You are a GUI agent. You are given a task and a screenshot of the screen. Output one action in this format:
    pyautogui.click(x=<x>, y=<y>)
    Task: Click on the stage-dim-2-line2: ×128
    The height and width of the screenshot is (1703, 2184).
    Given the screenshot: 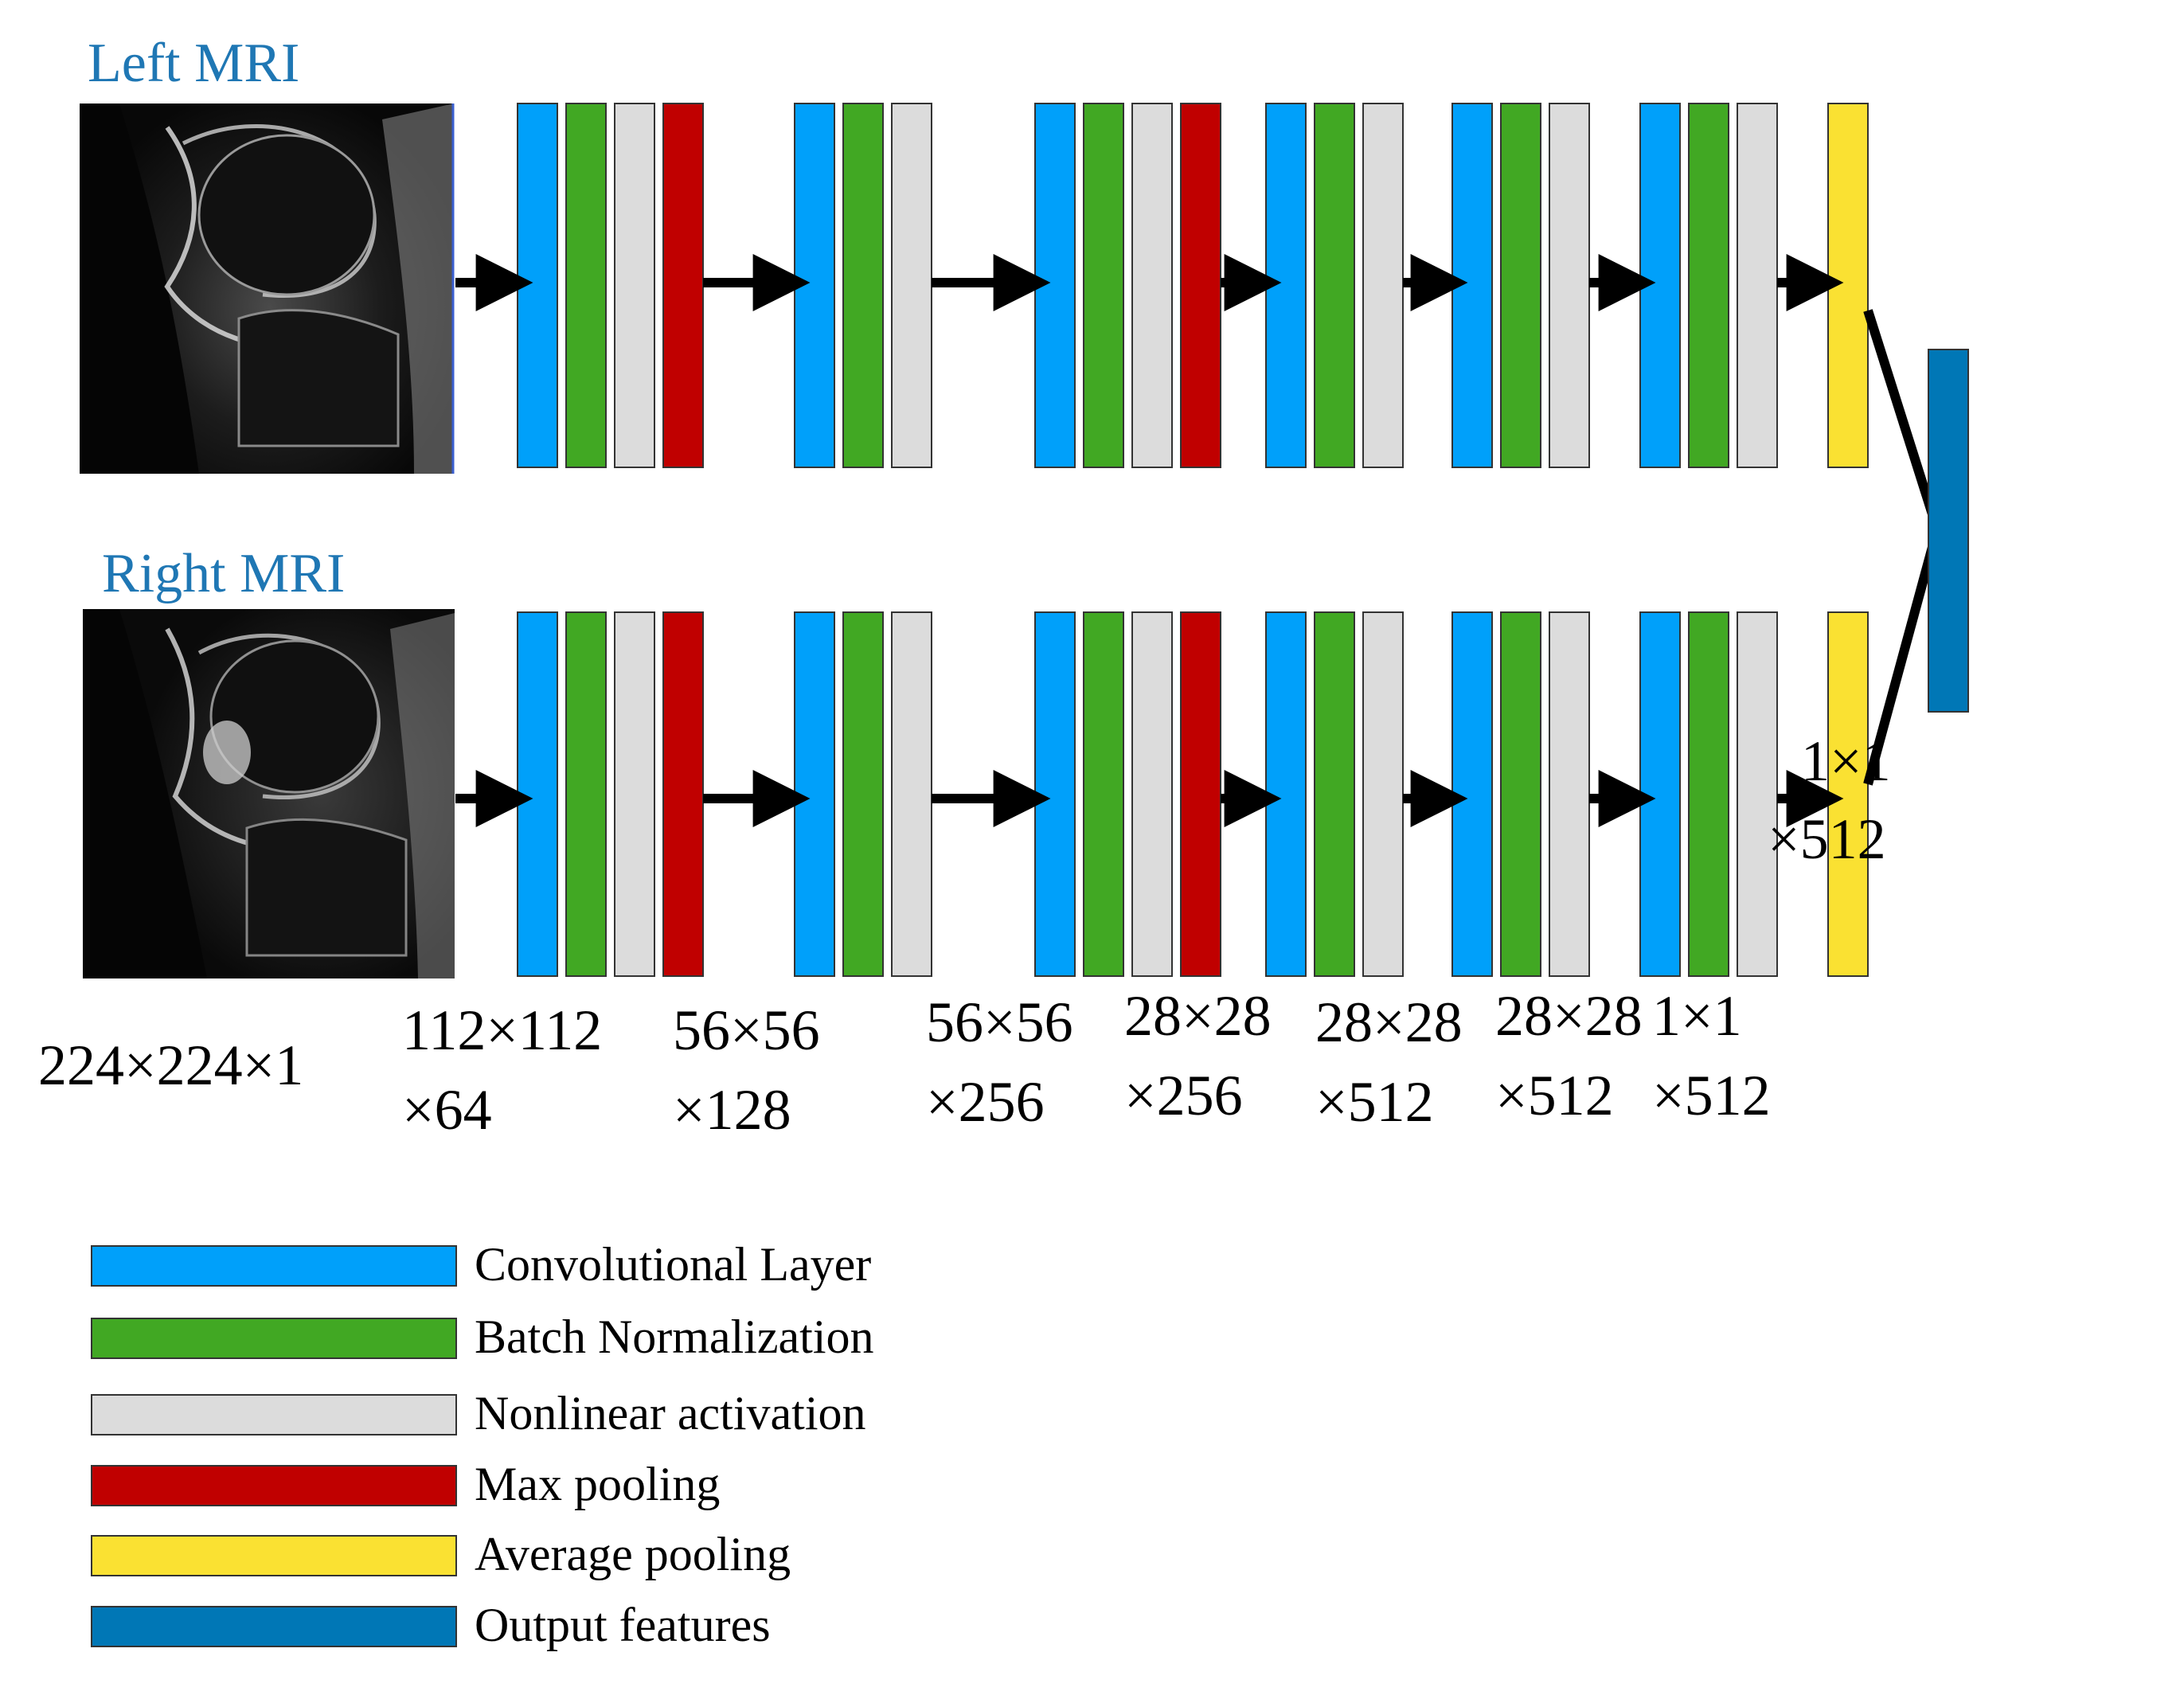 What is the action you would take?
    pyautogui.click(x=732, y=1110)
    